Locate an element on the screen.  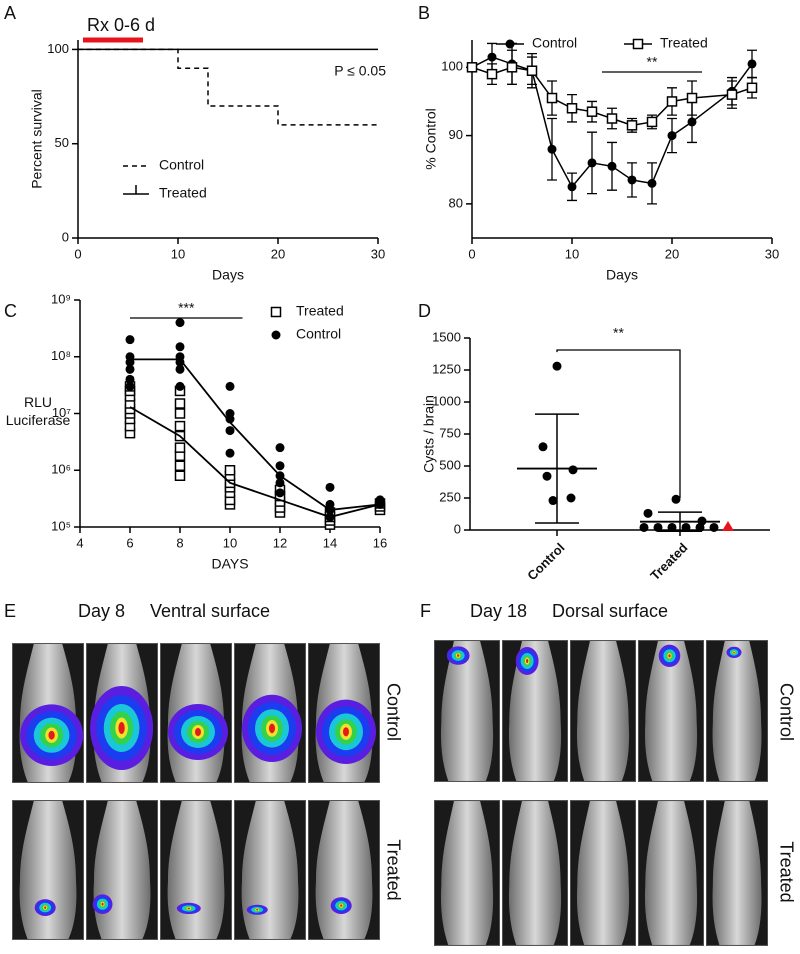
survival-line is located at coordinates (228, 87).